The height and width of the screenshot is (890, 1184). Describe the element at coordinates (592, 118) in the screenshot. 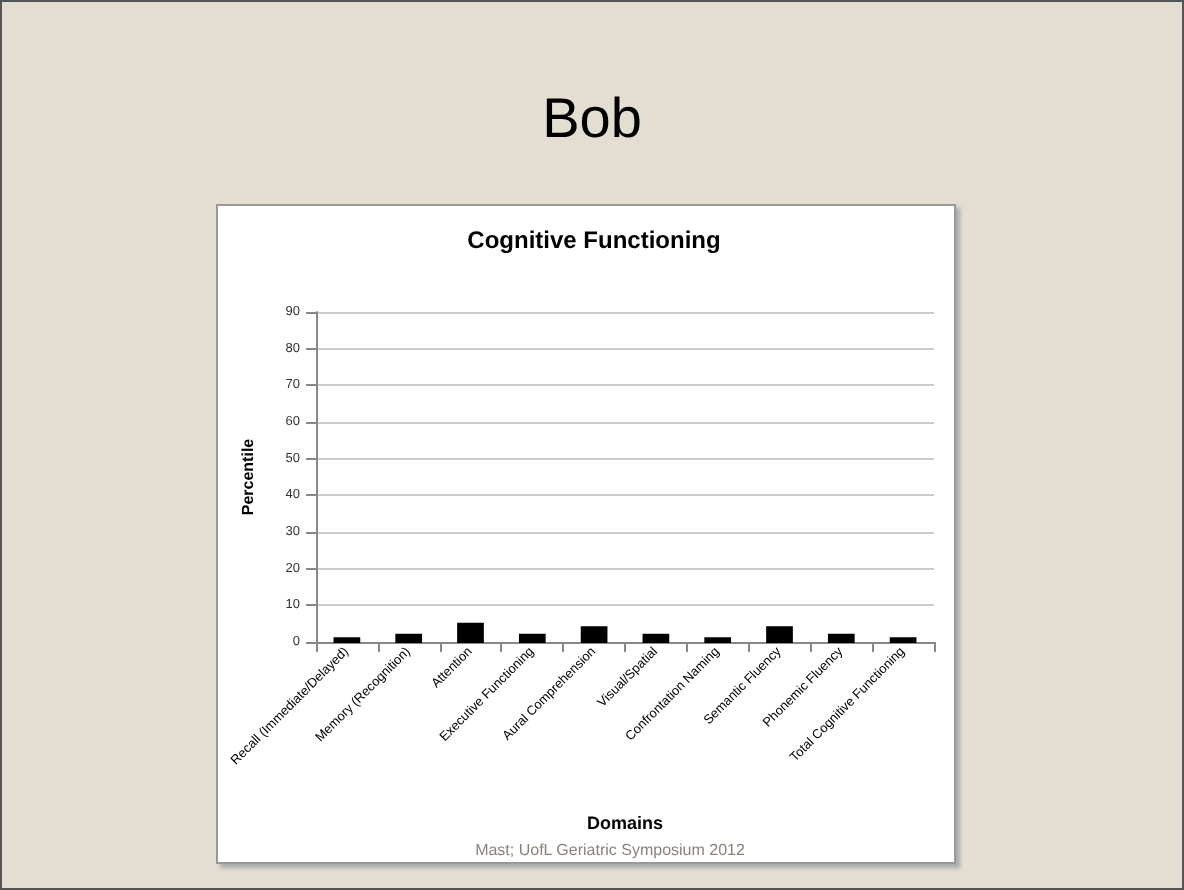

I see `chart-title: Bob` at that location.